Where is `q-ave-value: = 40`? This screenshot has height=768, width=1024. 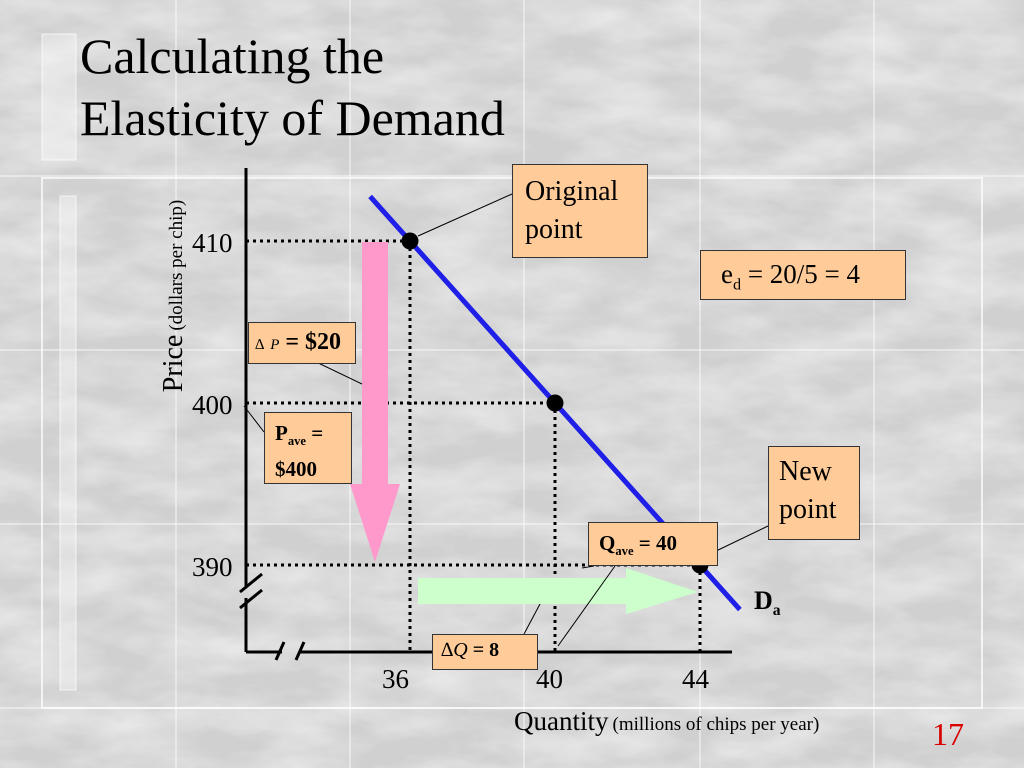 q-ave-value: = 40 is located at coordinates (655, 543).